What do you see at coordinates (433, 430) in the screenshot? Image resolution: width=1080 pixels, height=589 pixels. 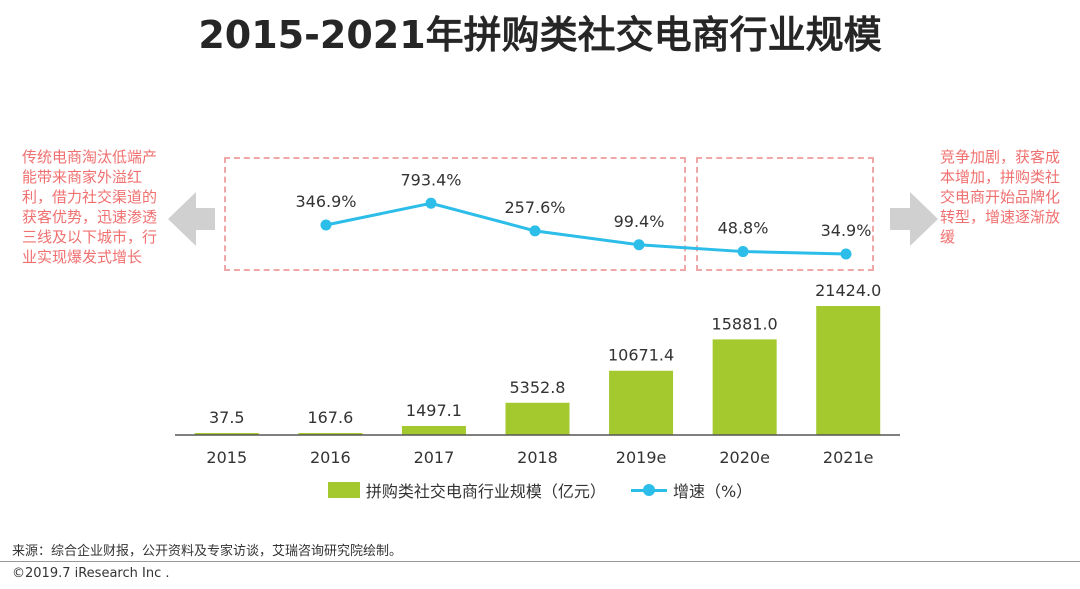 I see `bar-2017` at bounding box center [433, 430].